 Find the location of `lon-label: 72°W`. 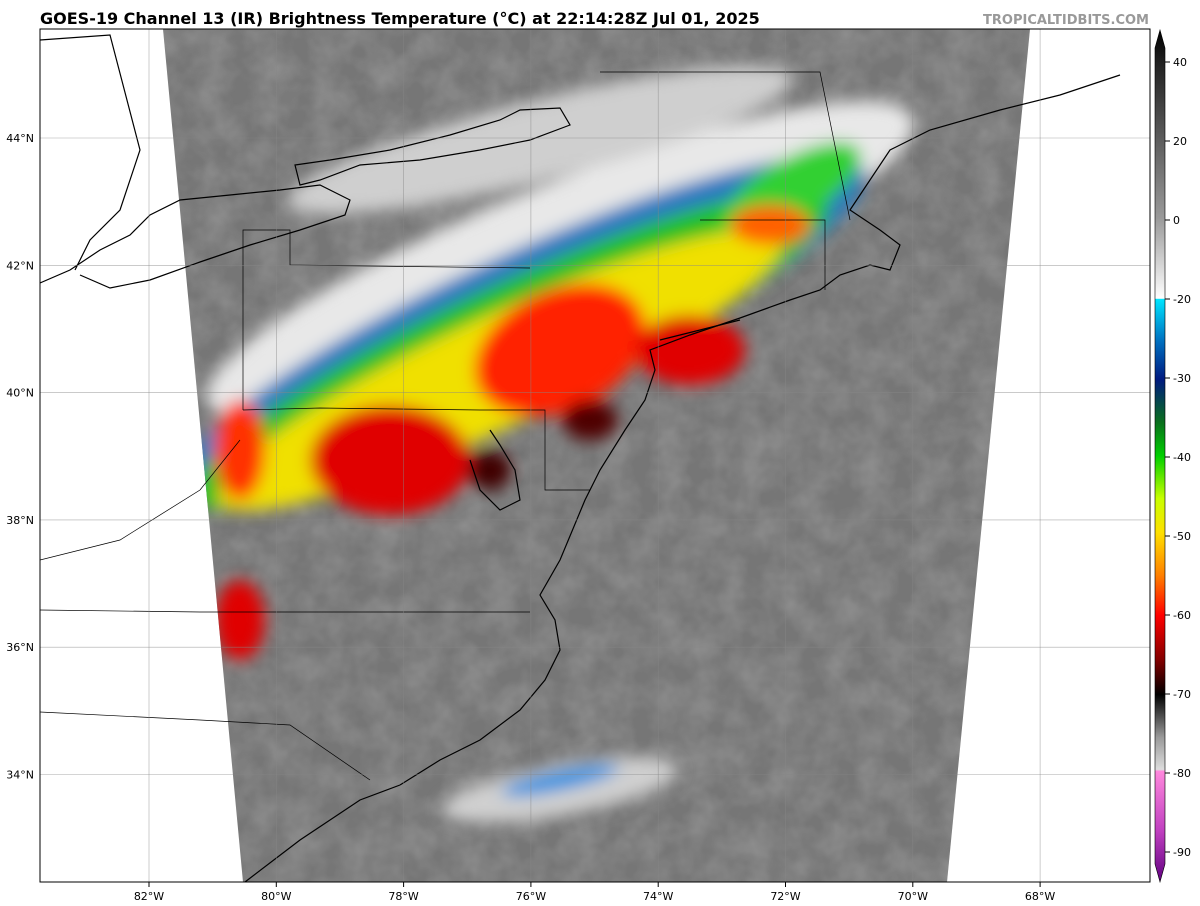

lon-label: 72°W is located at coordinates (785, 896).